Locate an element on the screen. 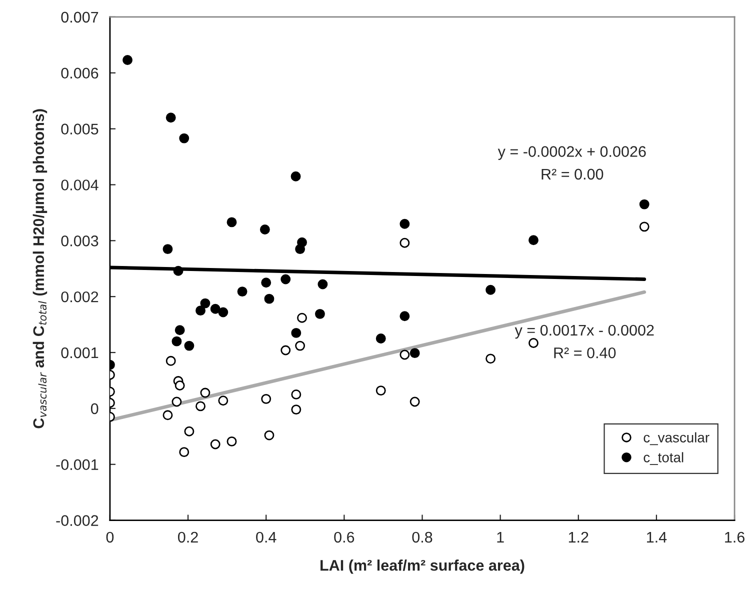 The width and height of the screenshot is (748, 605). legend-label: c_total is located at coordinates (664, 458).